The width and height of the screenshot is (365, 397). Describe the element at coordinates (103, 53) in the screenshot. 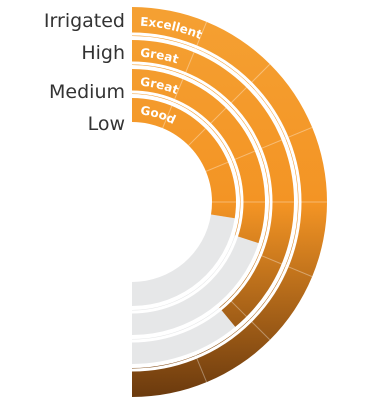

I see `category-label-high: High` at that location.